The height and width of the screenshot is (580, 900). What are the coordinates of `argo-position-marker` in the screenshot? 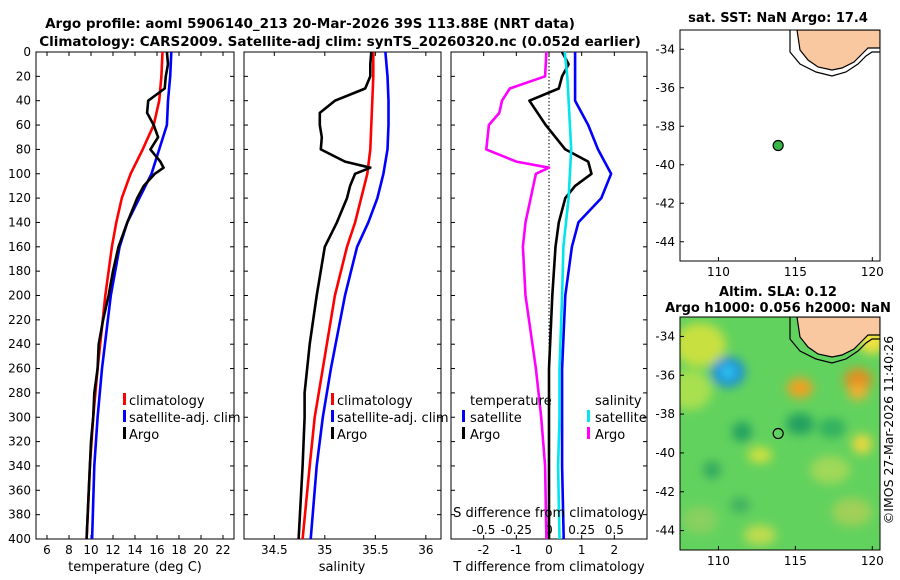 It's located at (778, 145).